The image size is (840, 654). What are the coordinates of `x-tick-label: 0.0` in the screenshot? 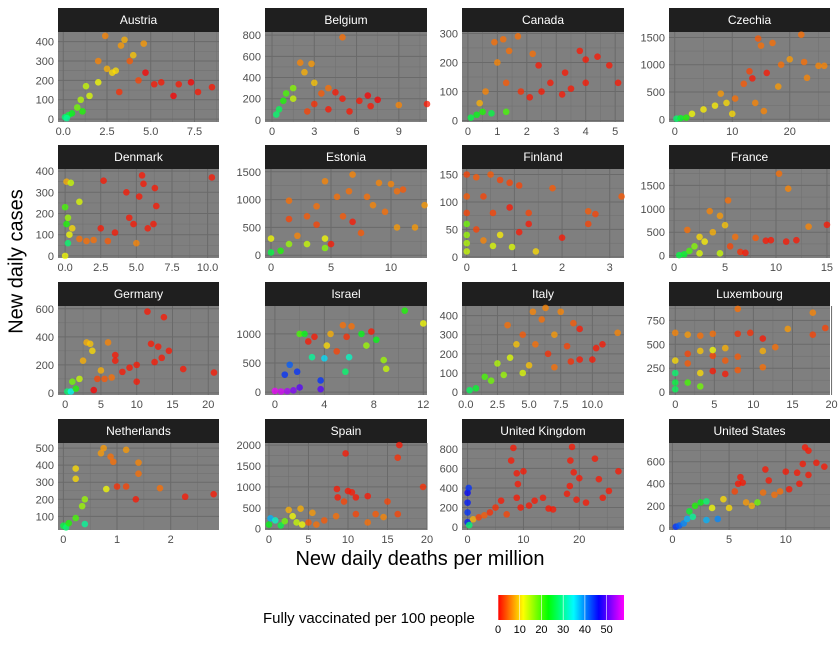 It's located at (465, 405).